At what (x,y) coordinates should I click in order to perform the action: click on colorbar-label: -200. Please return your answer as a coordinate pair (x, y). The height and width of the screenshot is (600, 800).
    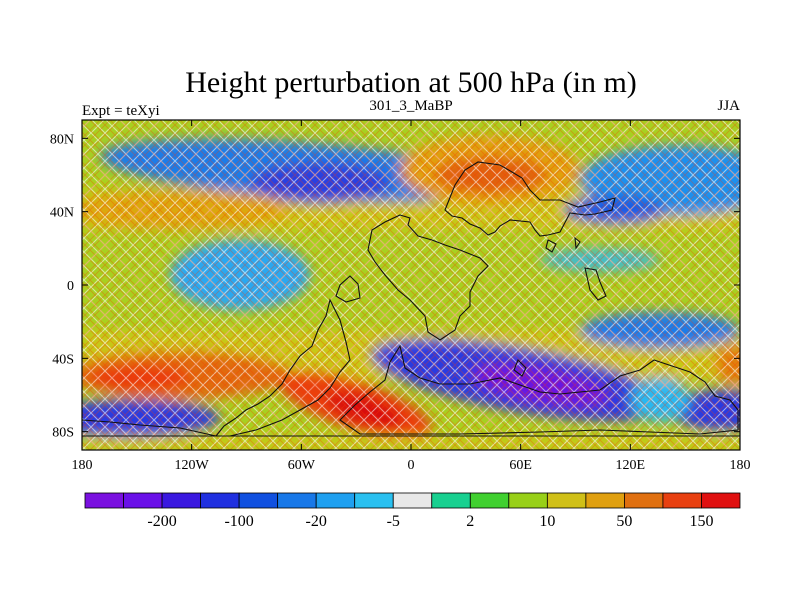
    Looking at the image, I should click on (161, 521).